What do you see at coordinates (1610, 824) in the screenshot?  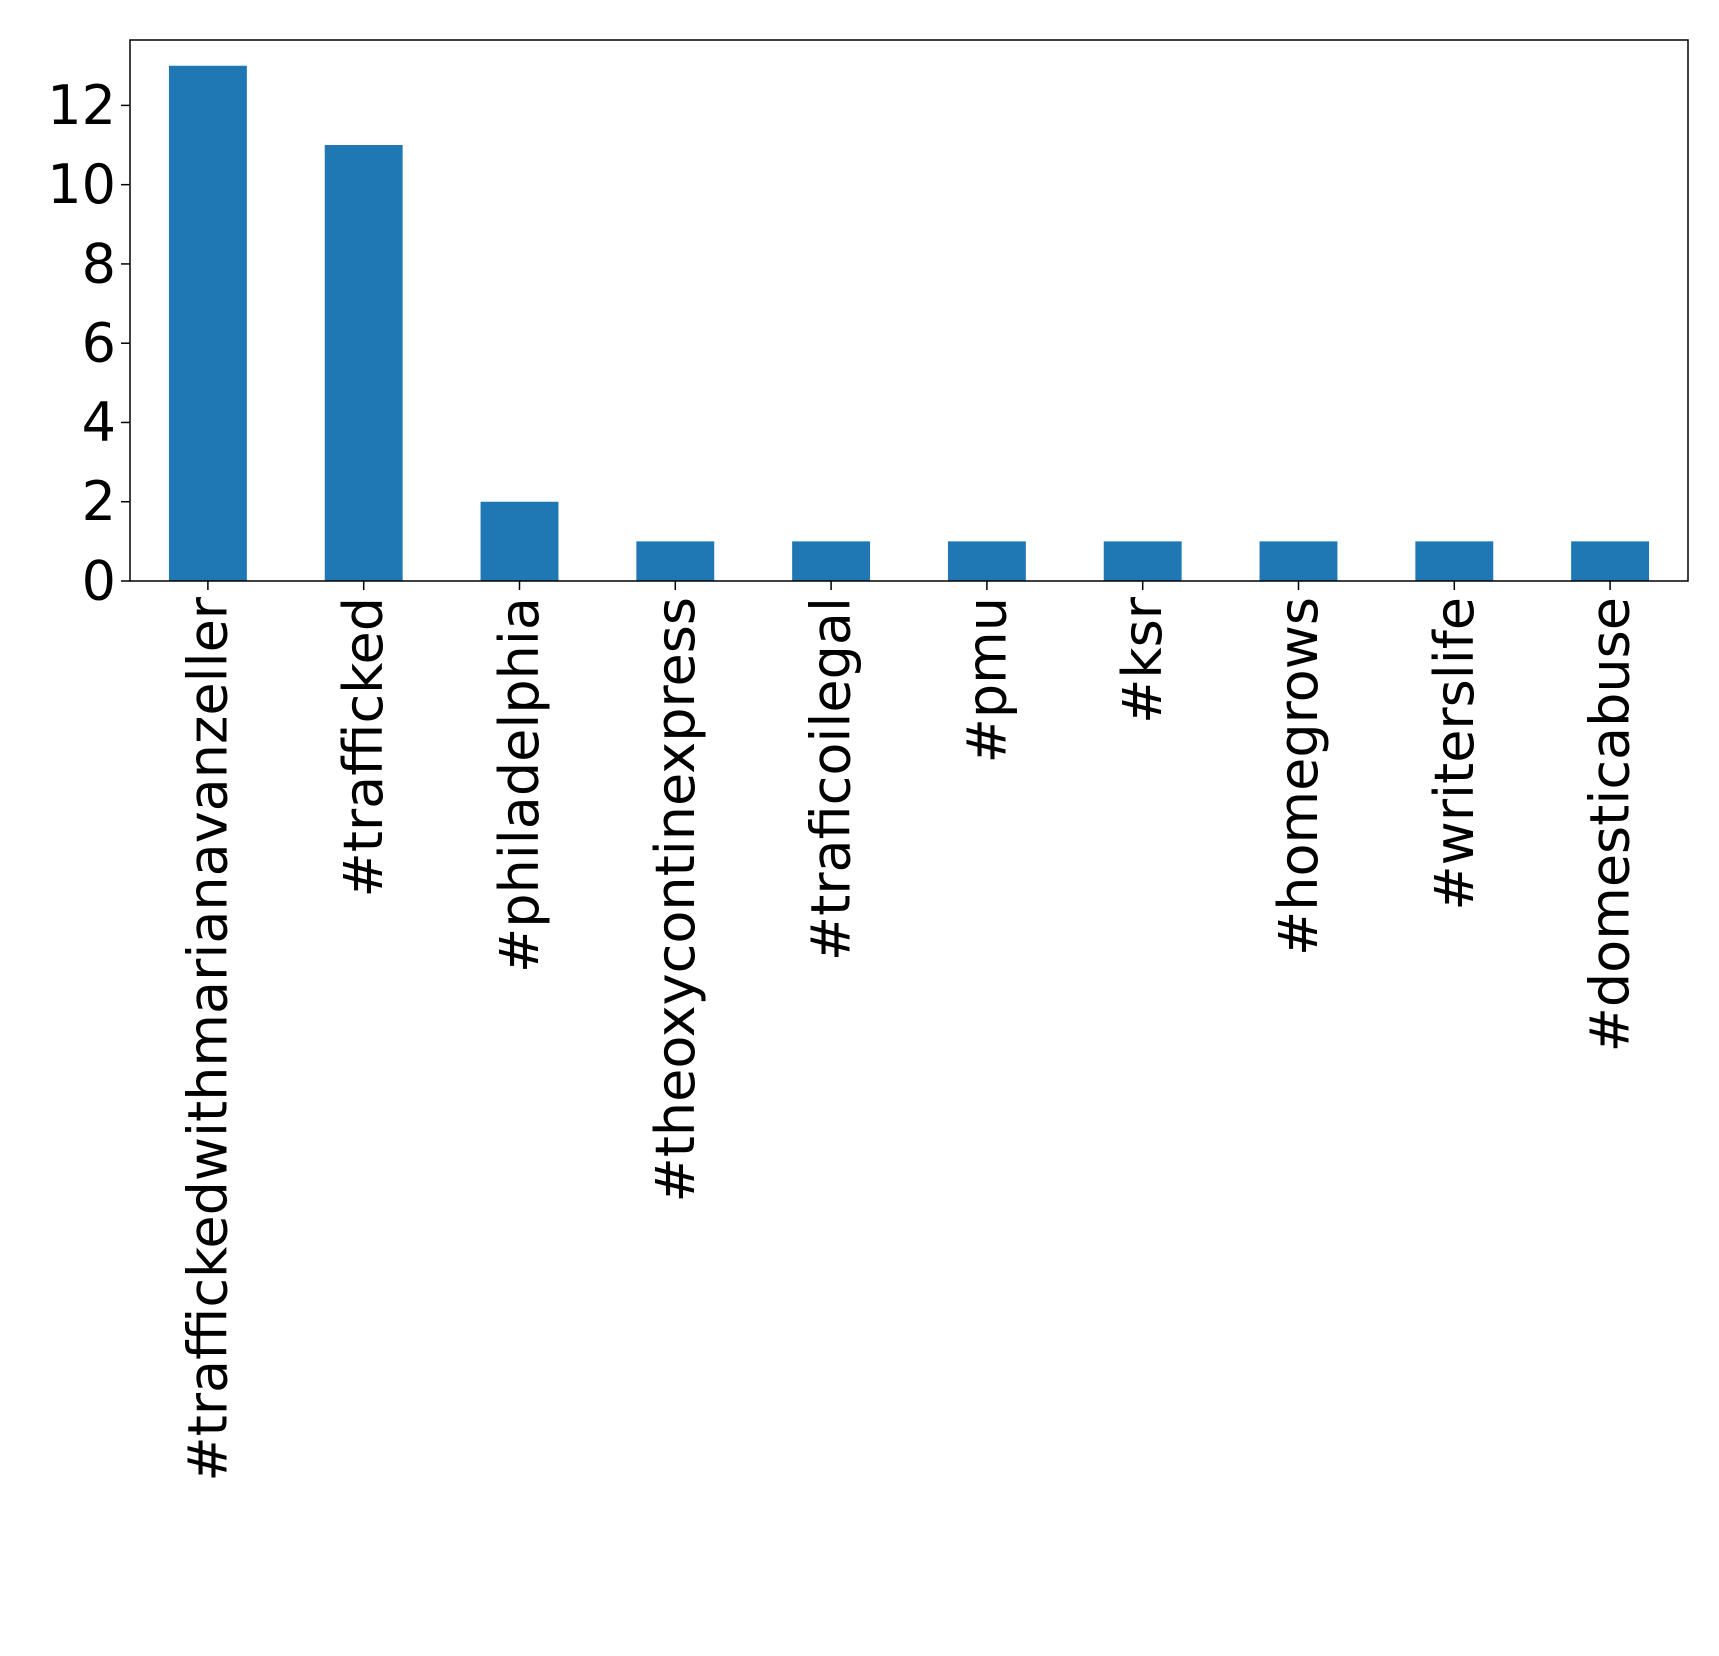 I see `x-tick-label: #domesticabuse` at bounding box center [1610, 824].